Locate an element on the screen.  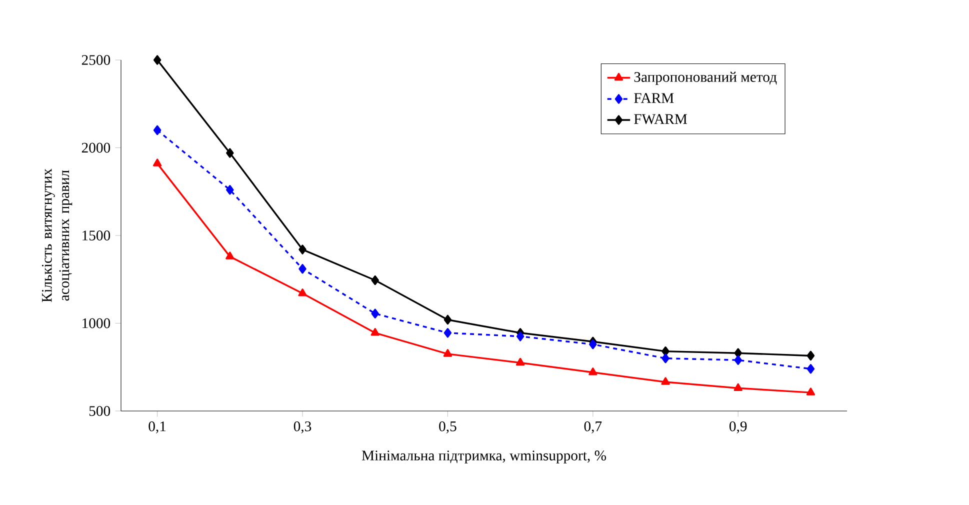
x-tick-label: 0,9 is located at coordinates (738, 427).